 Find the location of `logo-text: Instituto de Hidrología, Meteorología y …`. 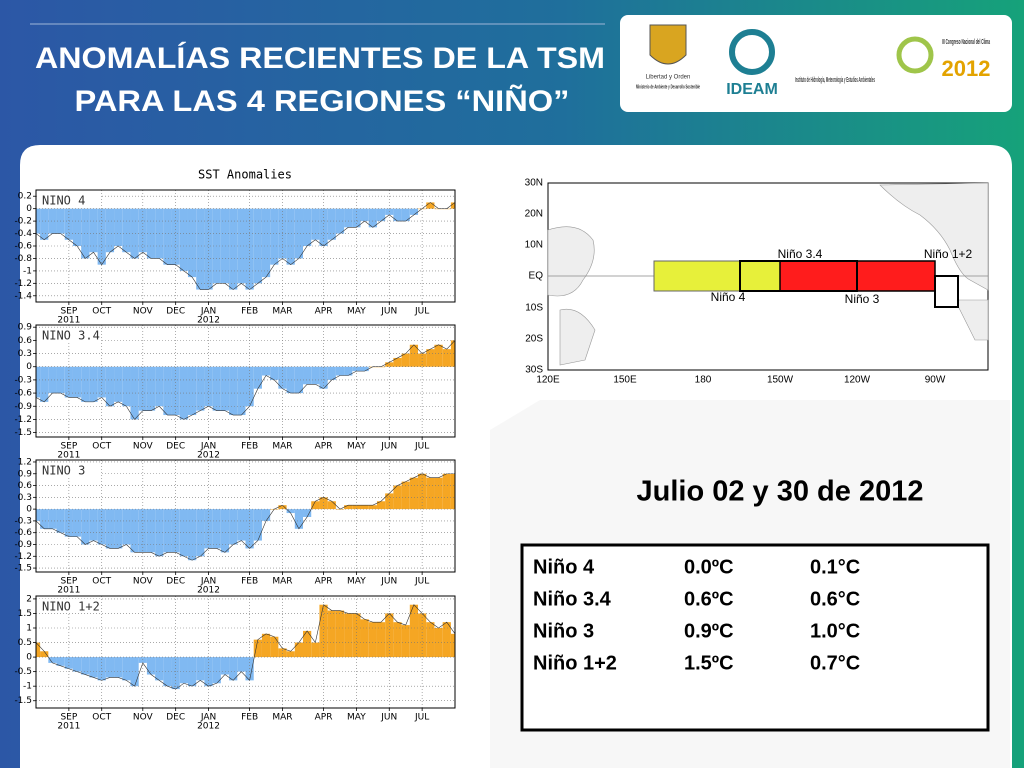

logo-text: Instituto de Hidrología, Meteorología y … is located at coordinates (835, 80).